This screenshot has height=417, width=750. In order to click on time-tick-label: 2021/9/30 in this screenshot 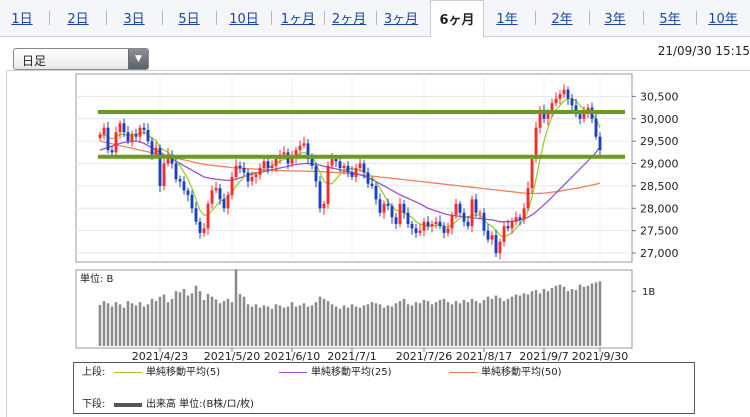, I will do `click(600, 356)`.